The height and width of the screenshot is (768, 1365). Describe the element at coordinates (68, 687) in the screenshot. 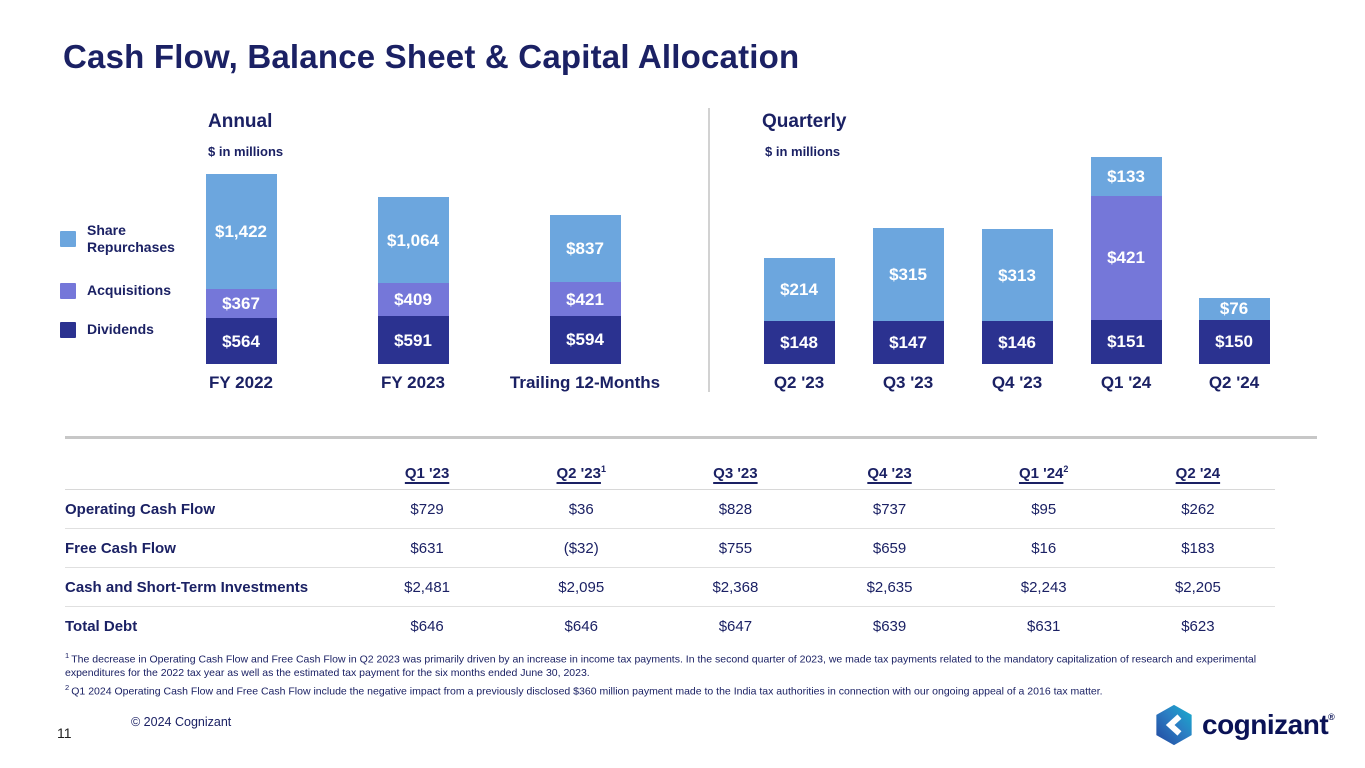

I see `footnote-number: 2` at that location.